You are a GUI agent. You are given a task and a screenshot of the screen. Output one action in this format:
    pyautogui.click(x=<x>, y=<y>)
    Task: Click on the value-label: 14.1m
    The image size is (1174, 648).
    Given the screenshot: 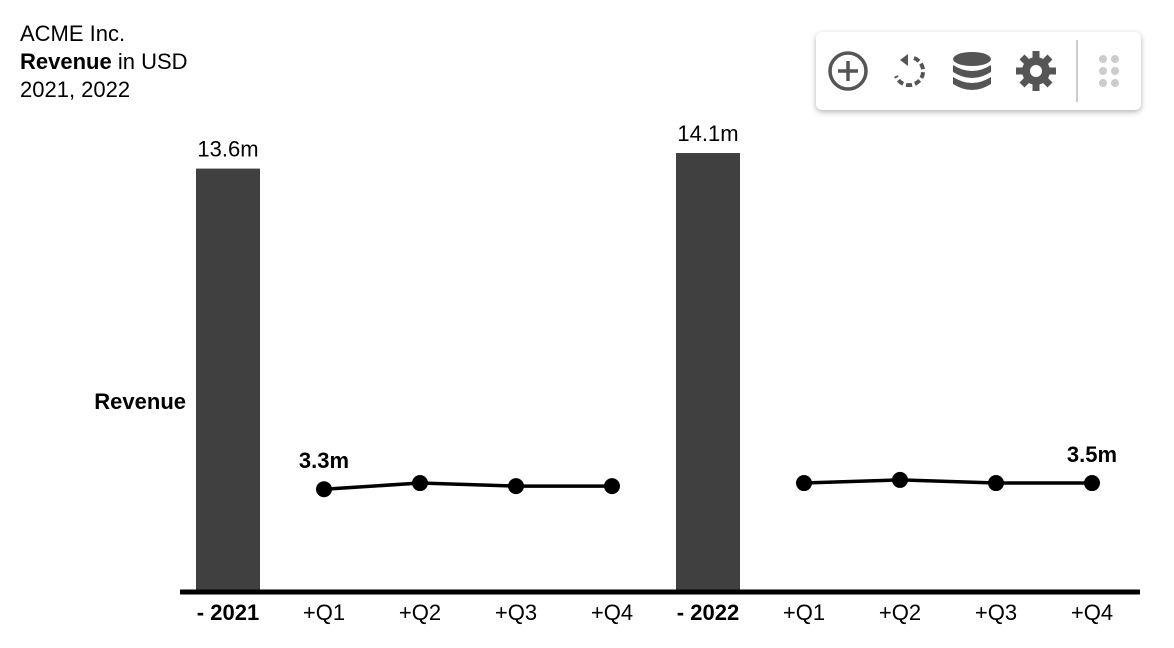 What is the action you would take?
    pyautogui.click(x=707, y=133)
    